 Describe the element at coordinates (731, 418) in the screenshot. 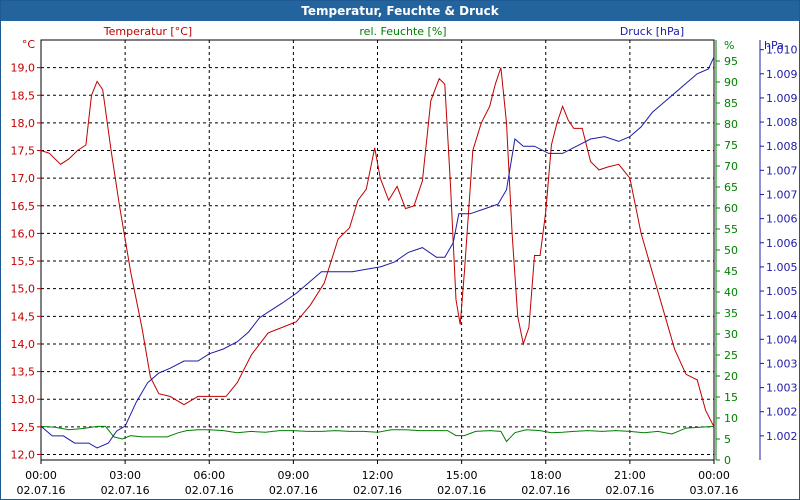

I see `humidity-tick-label: 10` at that location.